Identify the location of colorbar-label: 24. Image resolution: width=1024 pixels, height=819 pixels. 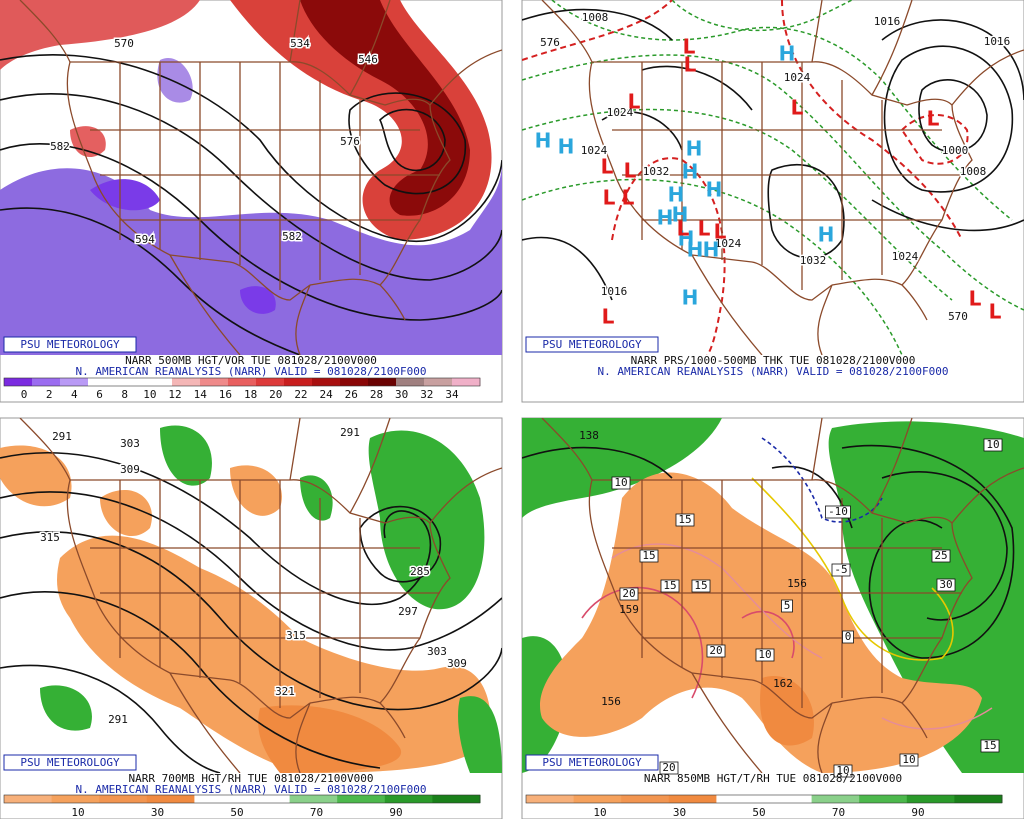
(326, 394).